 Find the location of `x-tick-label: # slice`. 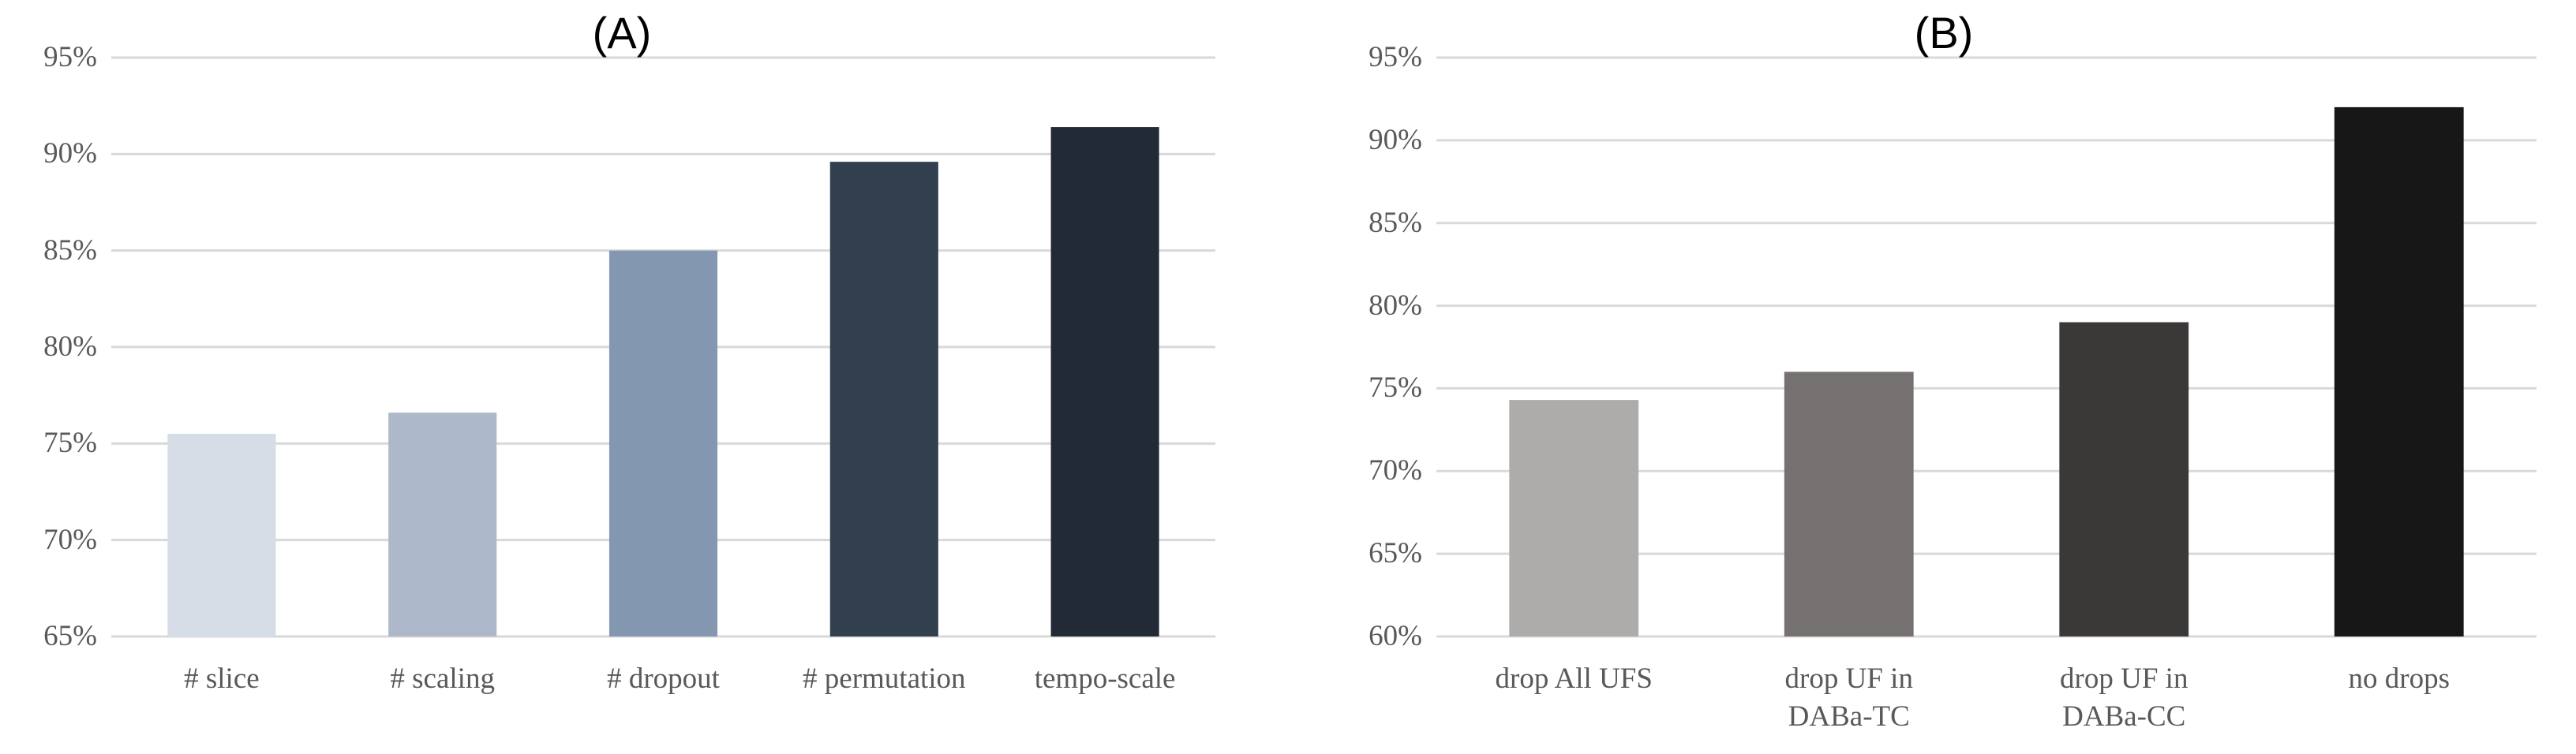

x-tick-label: # slice is located at coordinates (222, 679).